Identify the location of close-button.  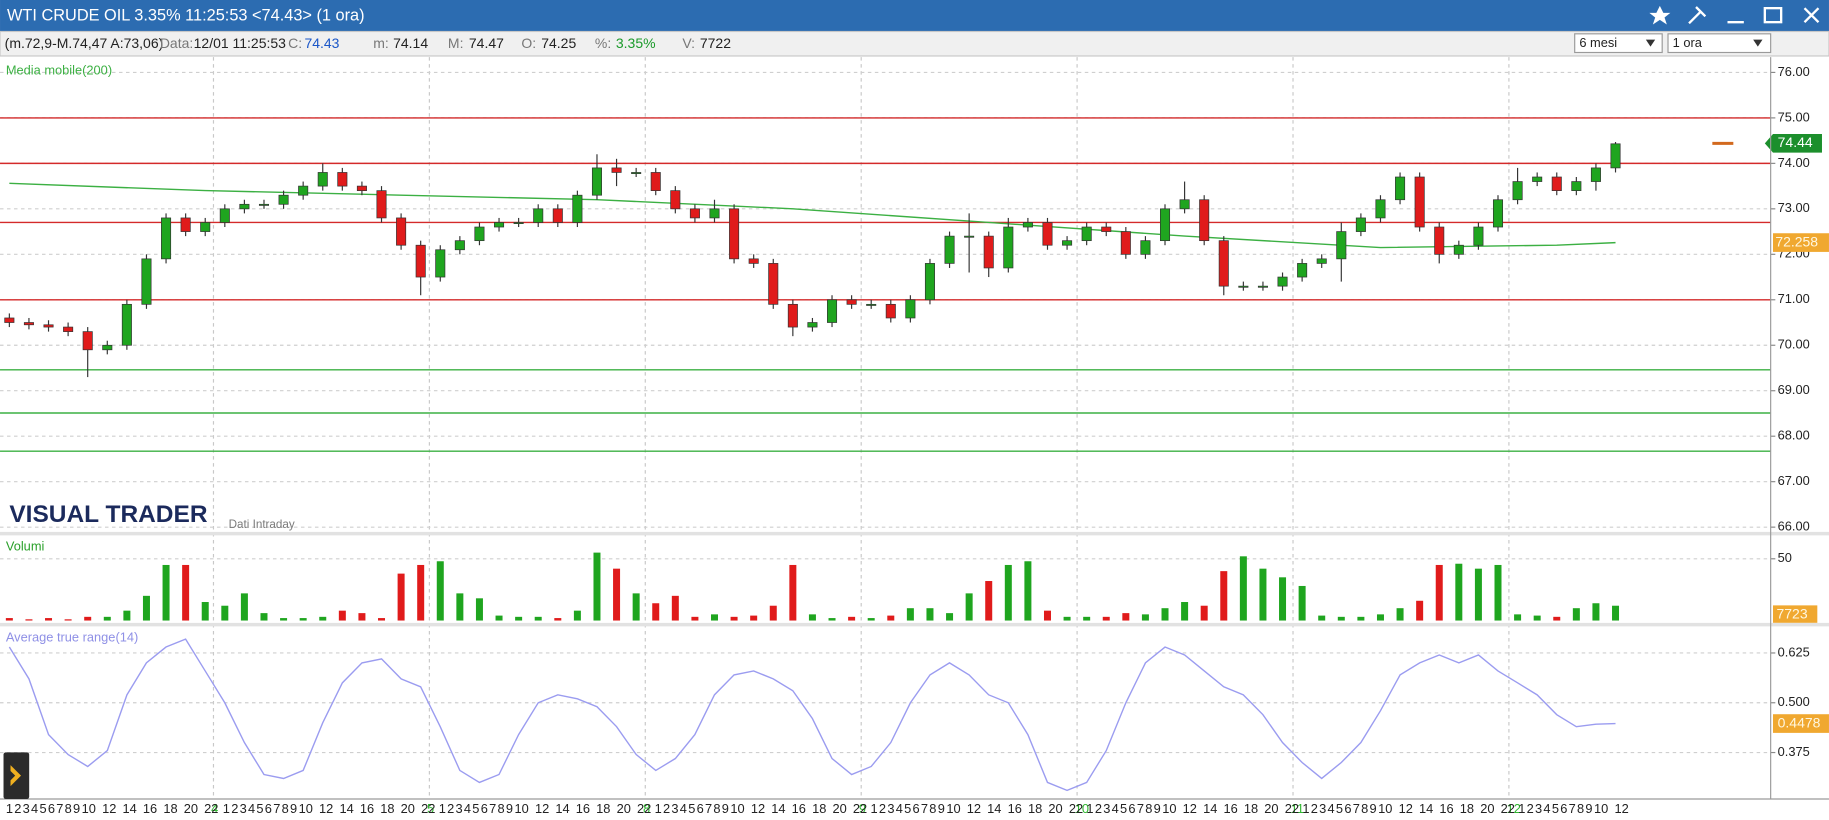
(1811, 15).